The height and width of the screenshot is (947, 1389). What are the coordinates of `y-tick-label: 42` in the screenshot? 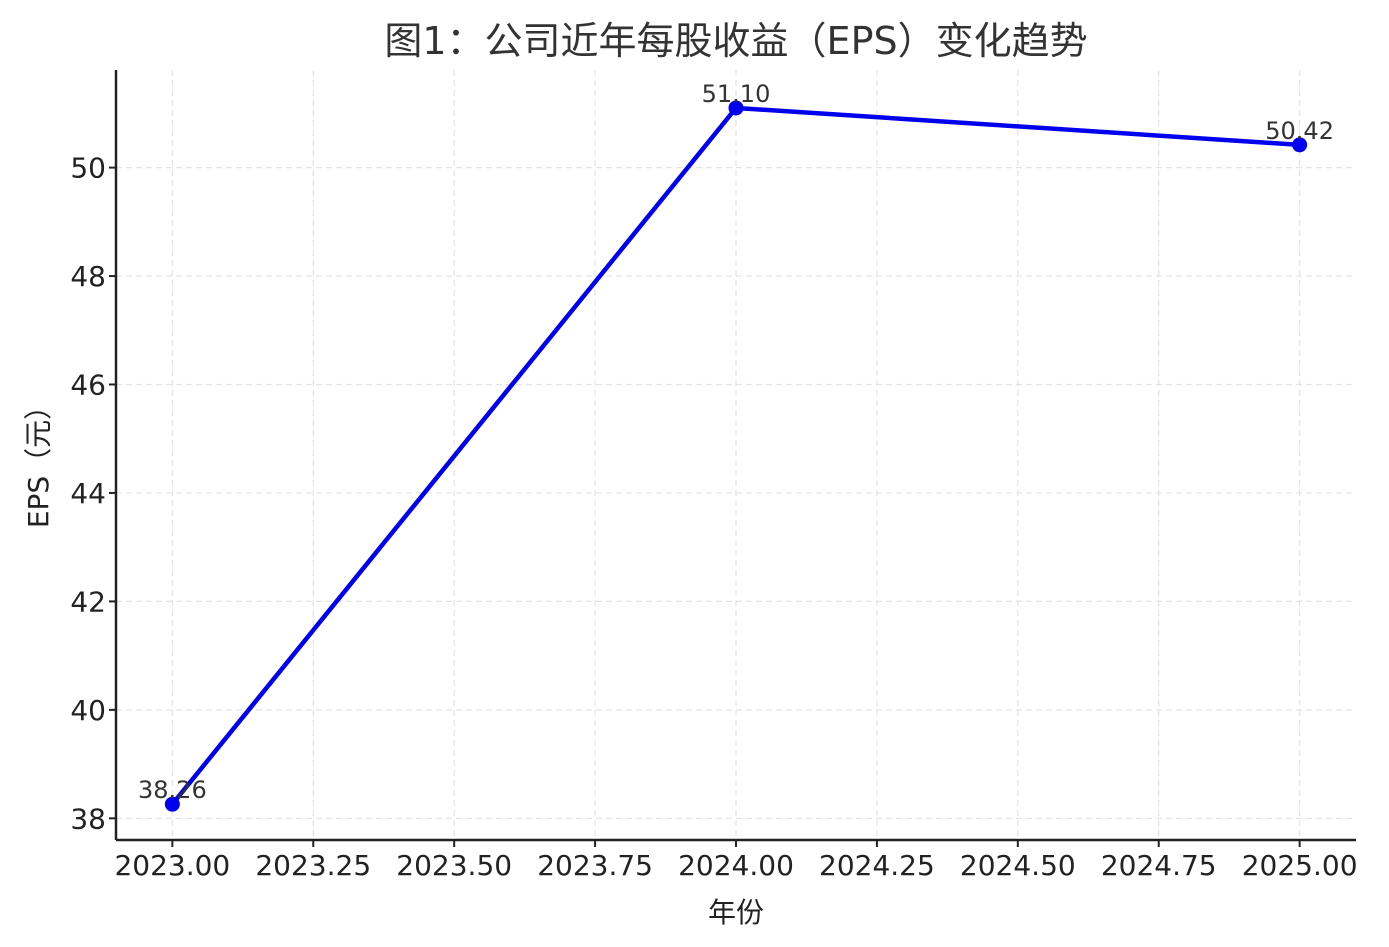 It's located at (88, 601).